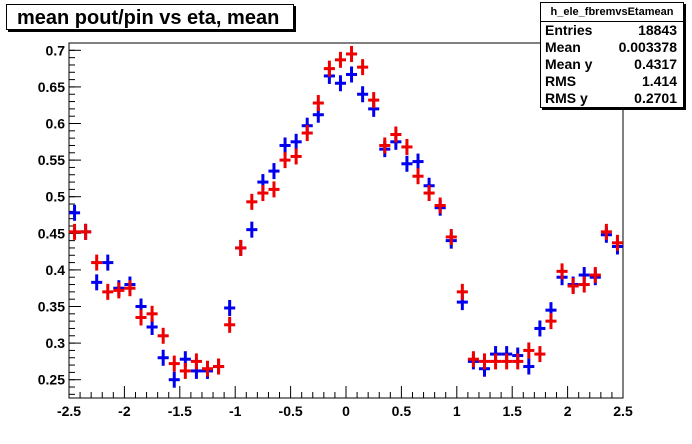  What do you see at coordinates (612, 81) in the screenshot?
I see `stats-row-rms: RMS 1.414` at bounding box center [612, 81].